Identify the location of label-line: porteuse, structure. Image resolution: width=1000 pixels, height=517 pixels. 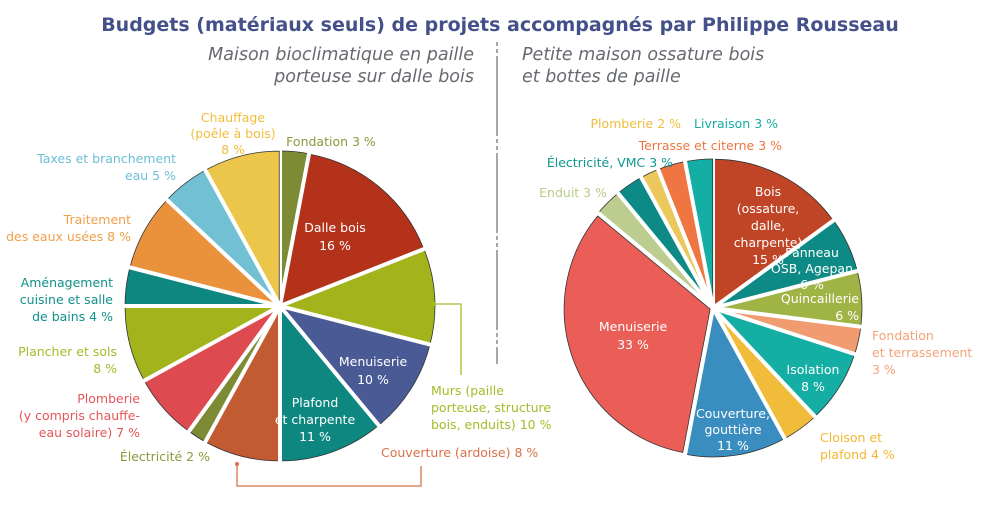
(491, 407).